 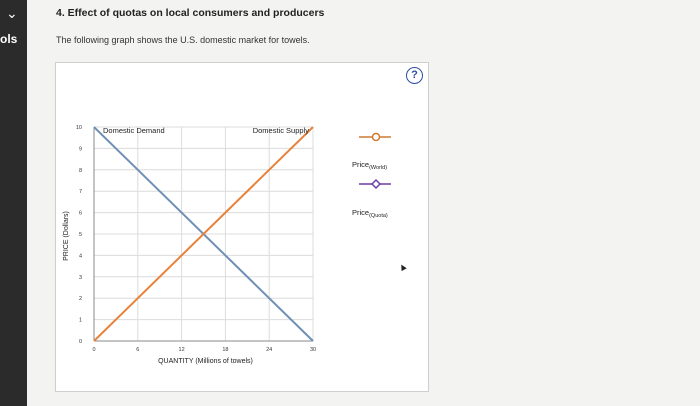 What do you see at coordinates (80, 171) in the screenshot?
I see `y-tick-label: 8` at bounding box center [80, 171].